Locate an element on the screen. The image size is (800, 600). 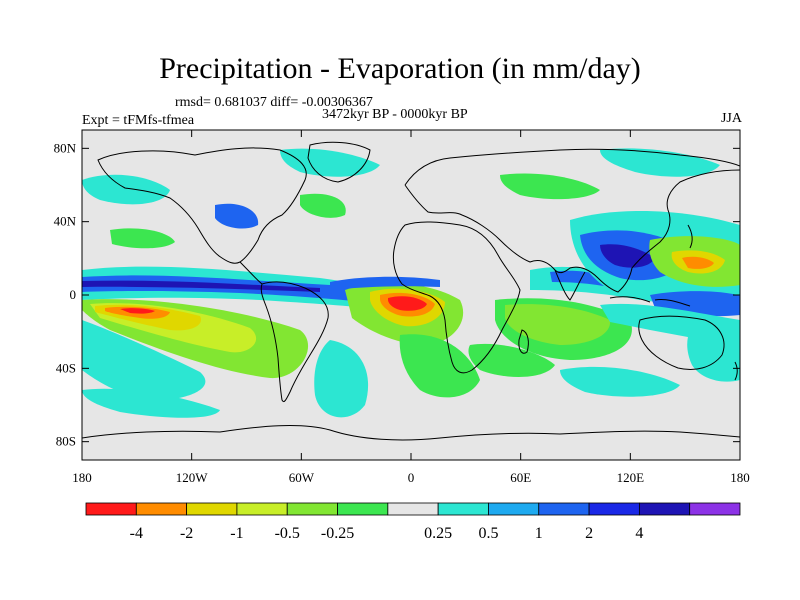
coastline-north-america is located at coordinates (202, 205).